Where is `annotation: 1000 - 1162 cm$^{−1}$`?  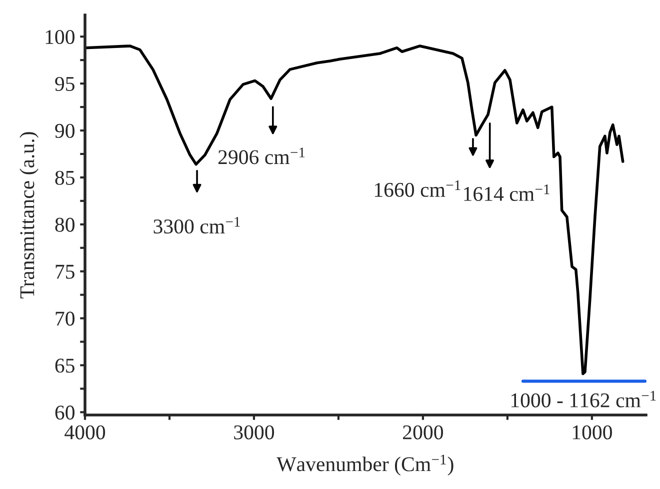 annotation: 1000 - 1162 cm$^{−1}$ is located at coordinates (583, 399).